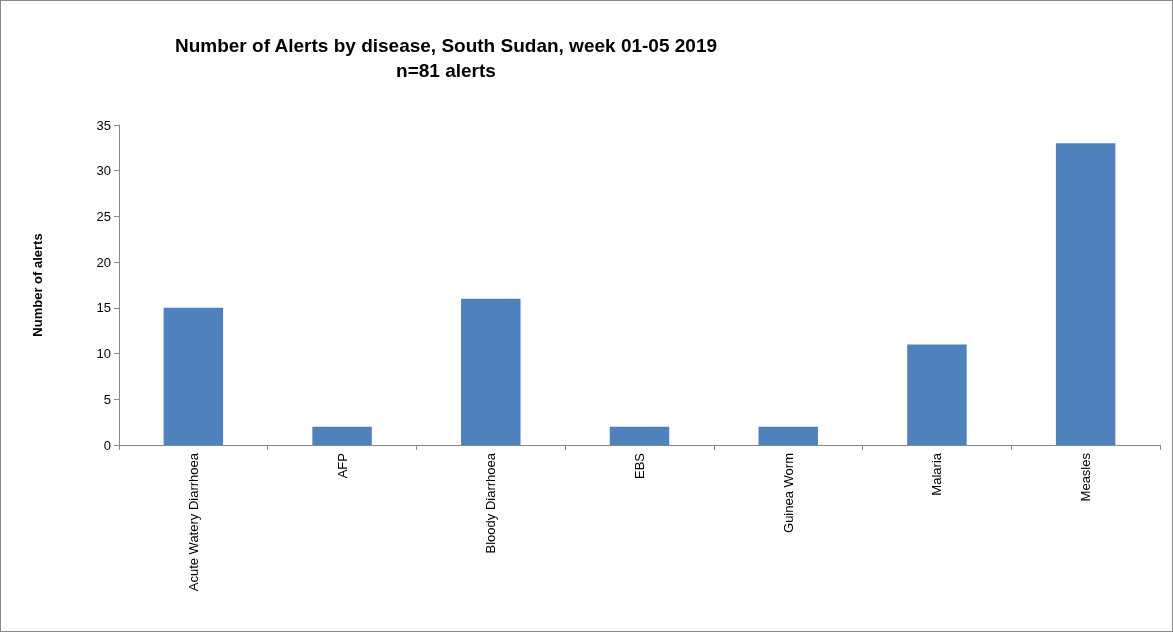 The width and height of the screenshot is (1173, 632). Describe the element at coordinates (193, 522) in the screenshot. I see `x-tick-label: Acute Watery Diarrhoea` at that location.